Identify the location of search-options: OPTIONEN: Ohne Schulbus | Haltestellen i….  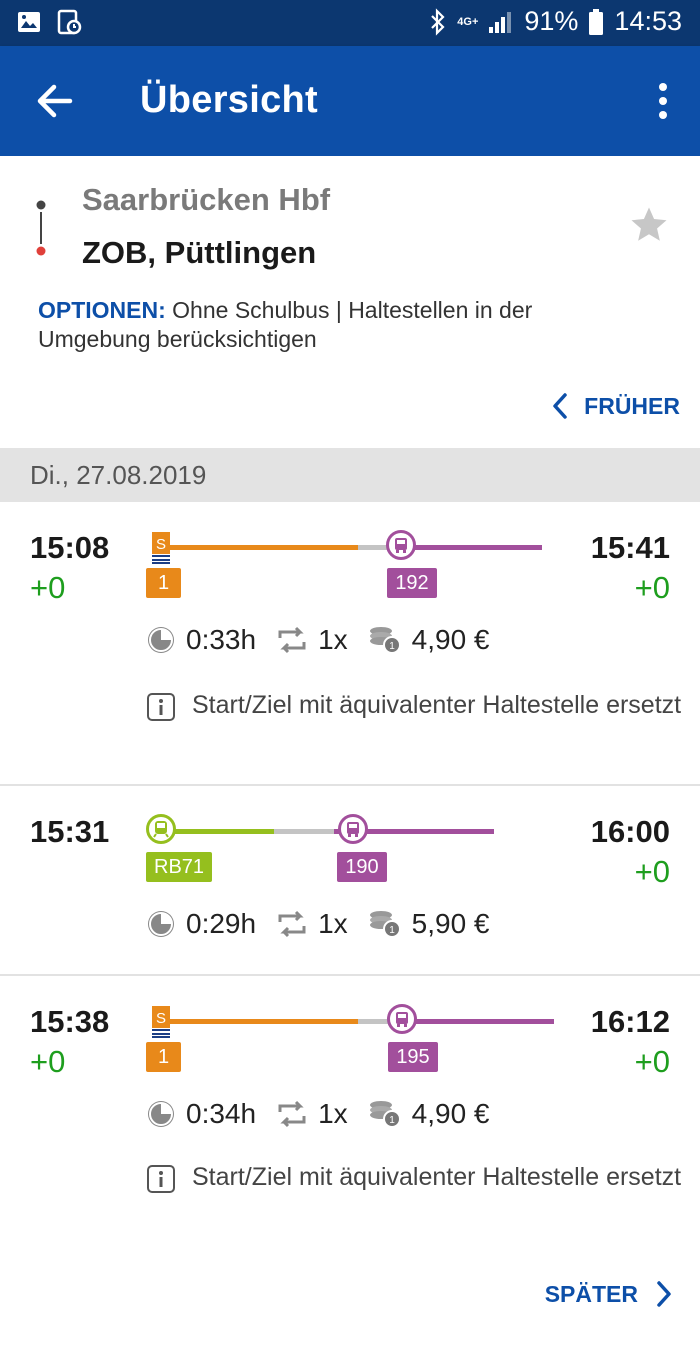
(338, 325).